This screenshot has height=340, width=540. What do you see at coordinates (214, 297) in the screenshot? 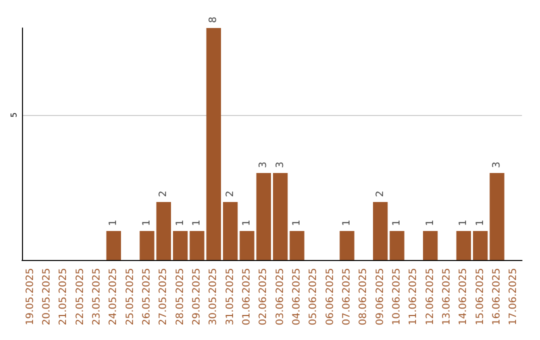
I see `x-tick-label: 30.05.2025` at bounding box center [214, 297].